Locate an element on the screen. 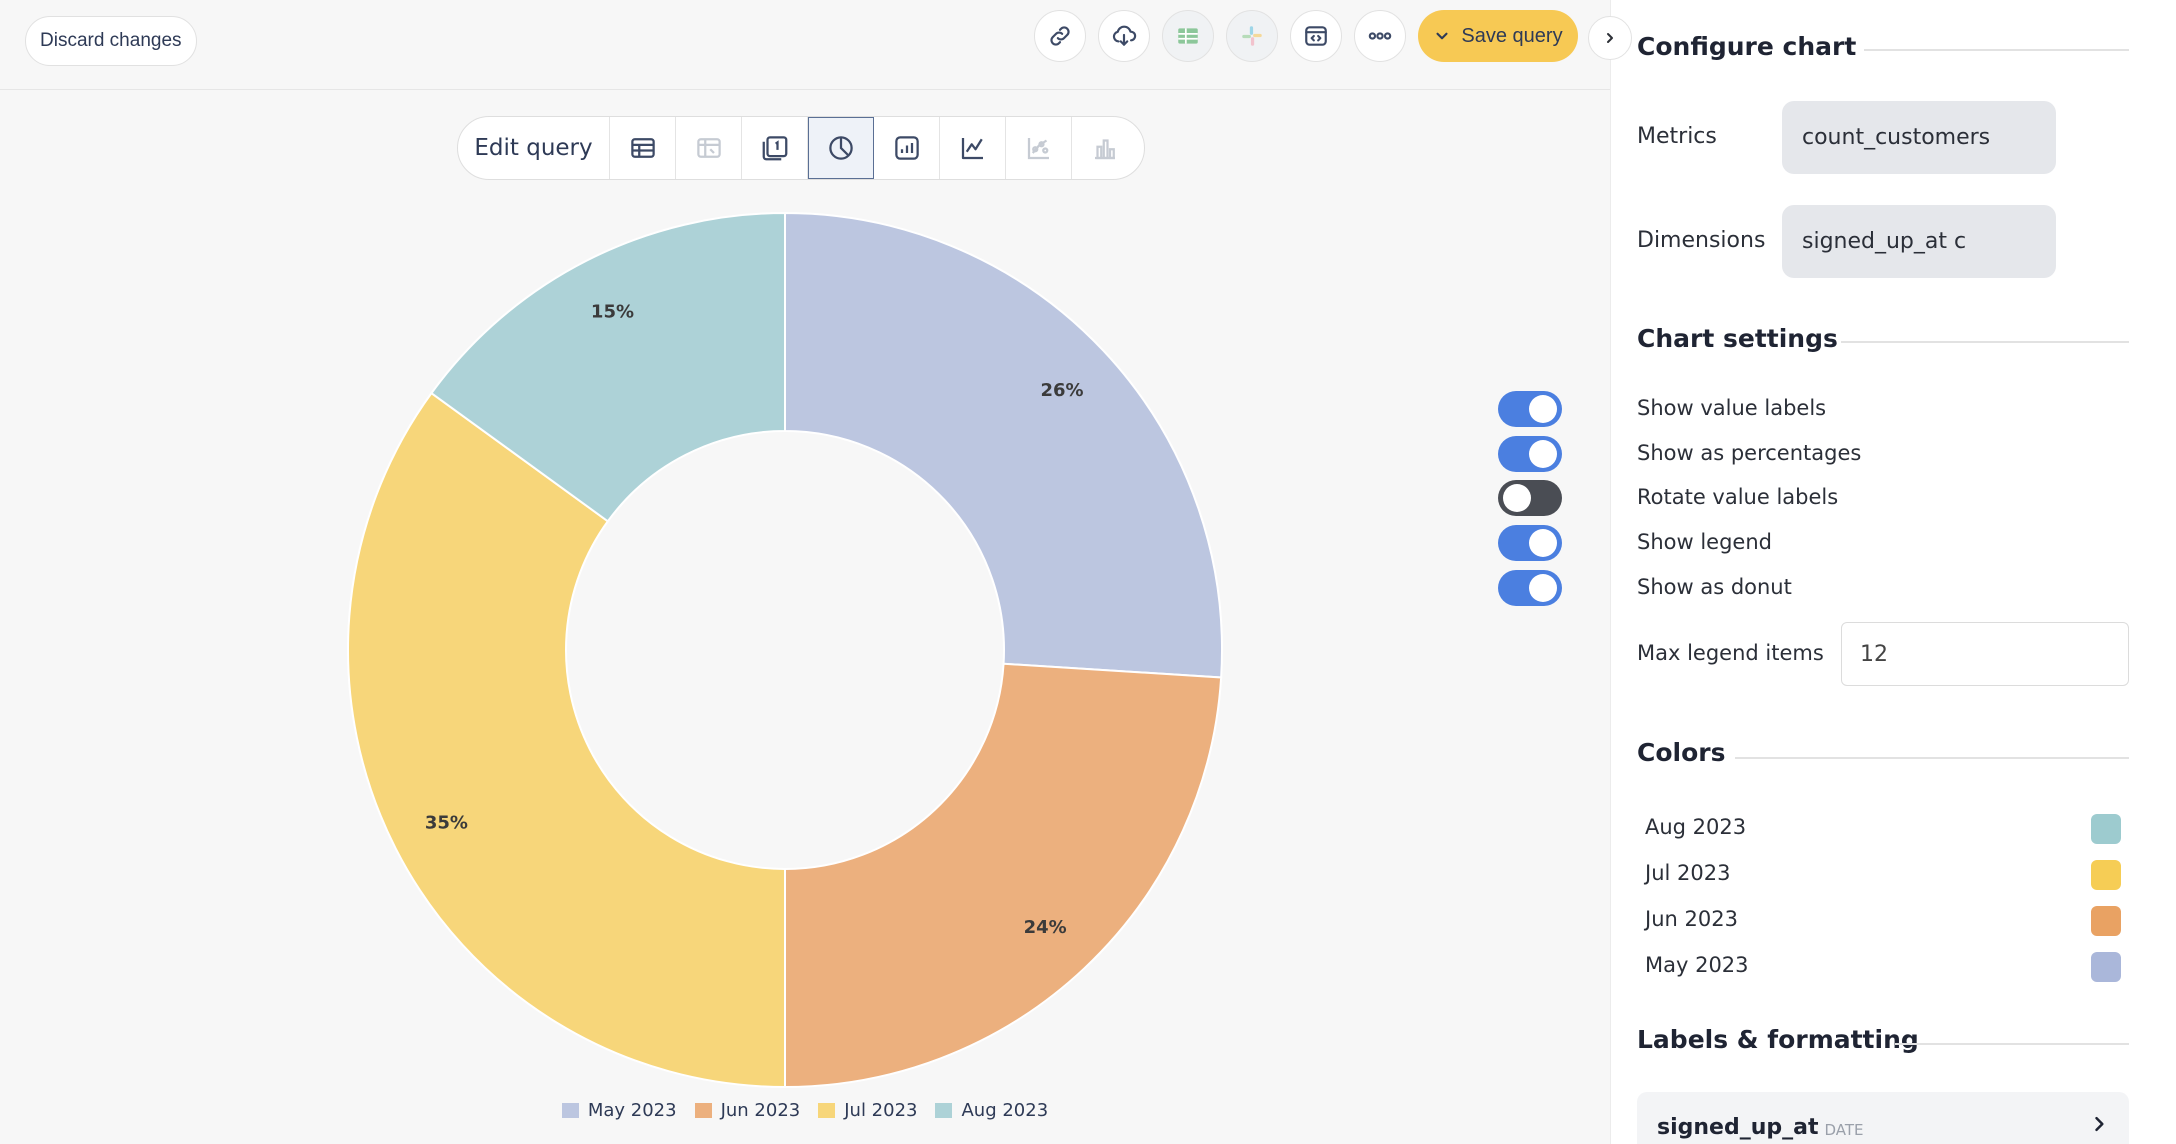 Image resolution: width=2176 pixels, height=1144 pixels. toggle-show-as-percentages is located at coordinates (1530, 454).